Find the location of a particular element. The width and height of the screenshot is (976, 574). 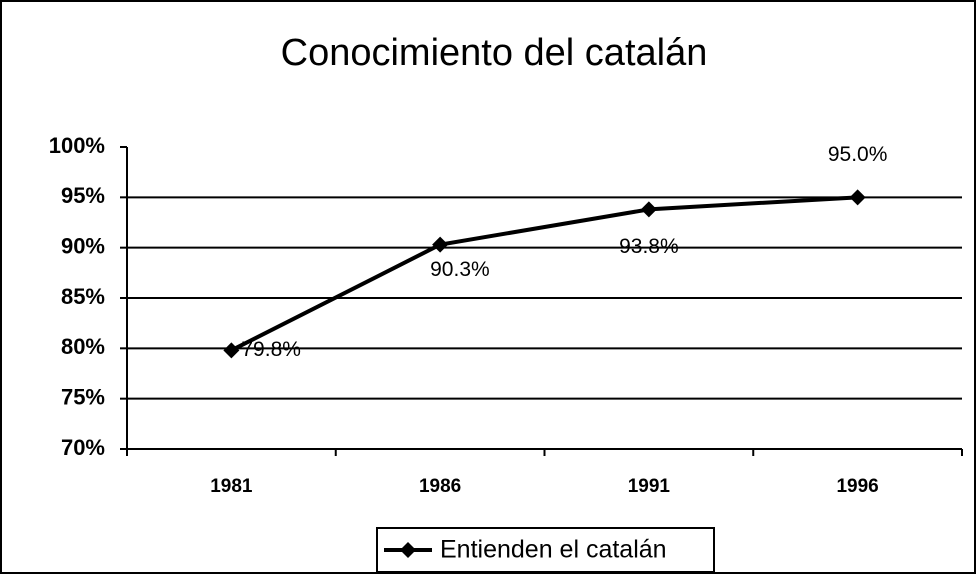

x-tick-label: 1981 is located at coordinates (231, 486).